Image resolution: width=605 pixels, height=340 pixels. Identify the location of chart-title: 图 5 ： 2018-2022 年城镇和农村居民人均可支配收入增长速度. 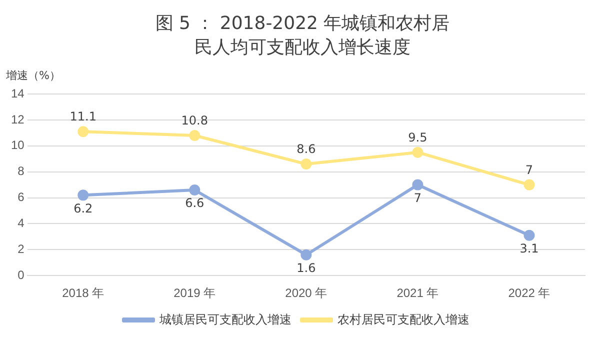
(302, 36).